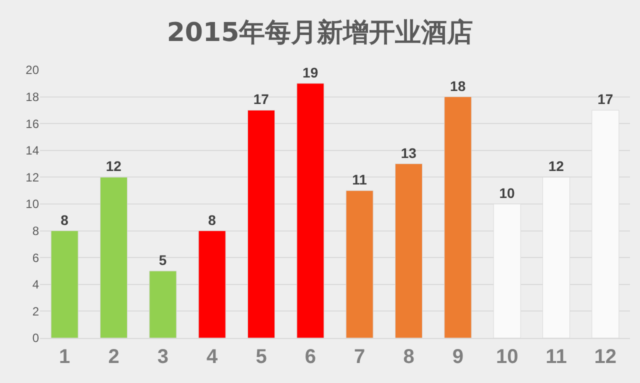 This screenshot has height=383, width=640. What do you see at coordinates (360, 357) in the screenshot?
I see `x-tick-label: 7` at bounding box center [360, 357].